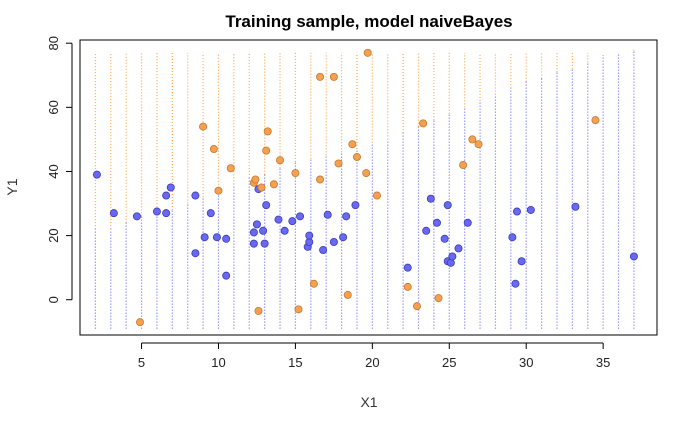  What do you see at coordinates (368, 21) in the screenshot?
I see `chart-title: Training sample, model naiveBayes` at bounding box center [368, 21].